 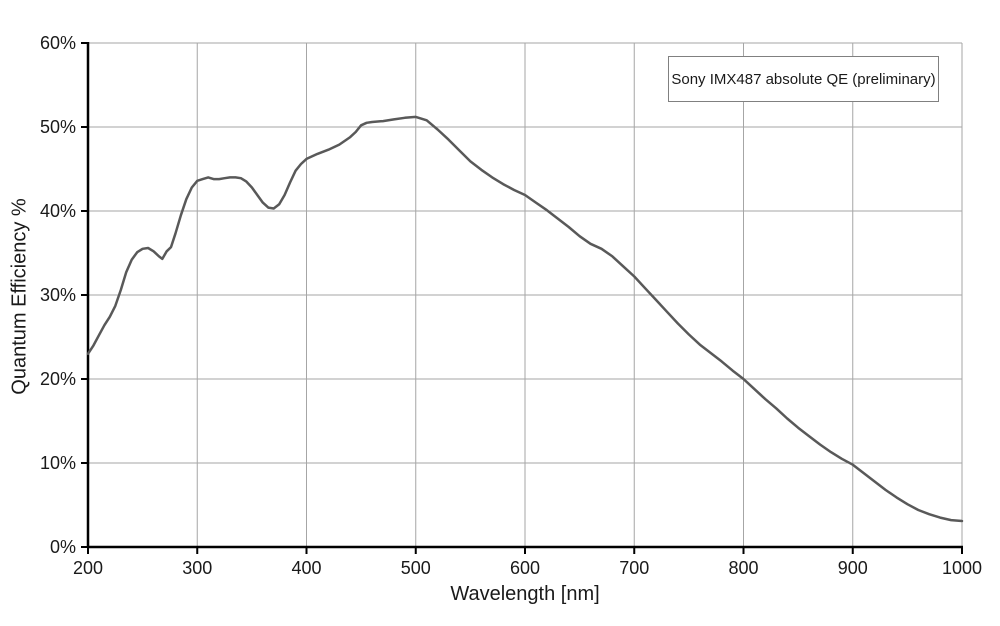 I want to click on x-tick-label: 1000, so click(x=962, y=568).